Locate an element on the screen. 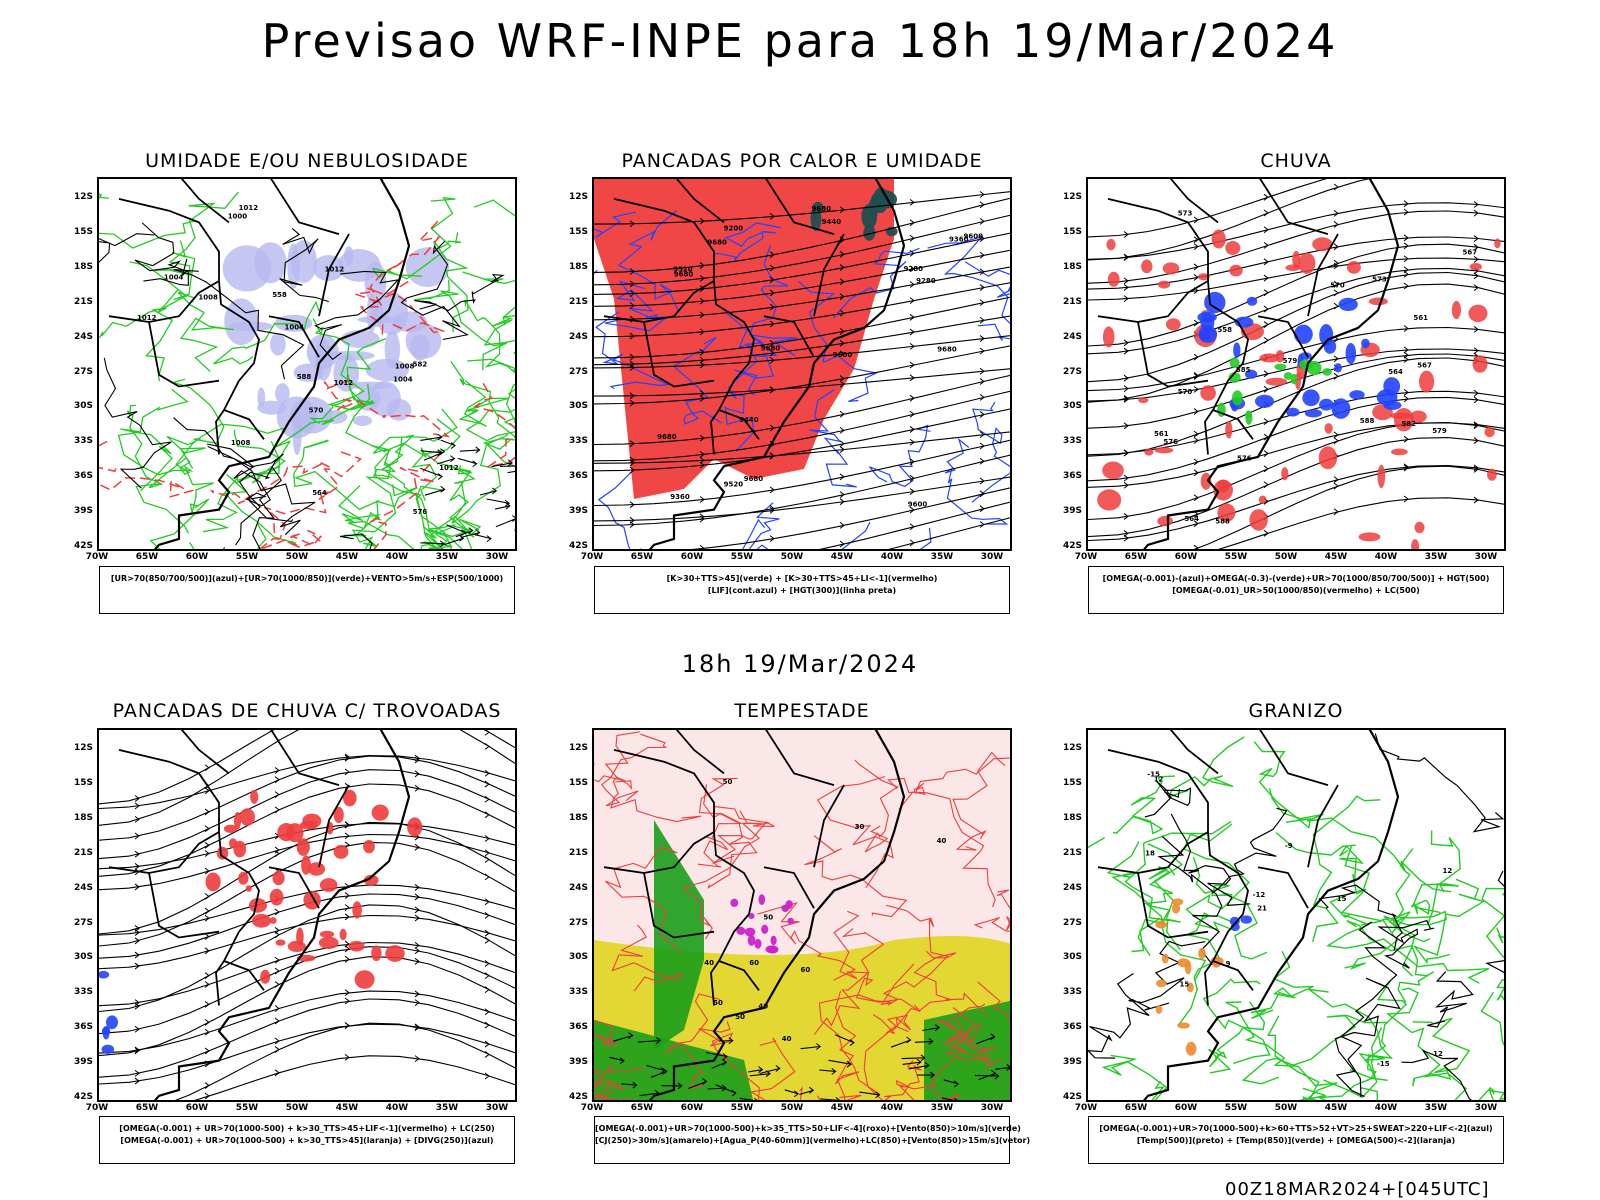  lon-tick-label: 35W is located at coordinates (1436, 1108).